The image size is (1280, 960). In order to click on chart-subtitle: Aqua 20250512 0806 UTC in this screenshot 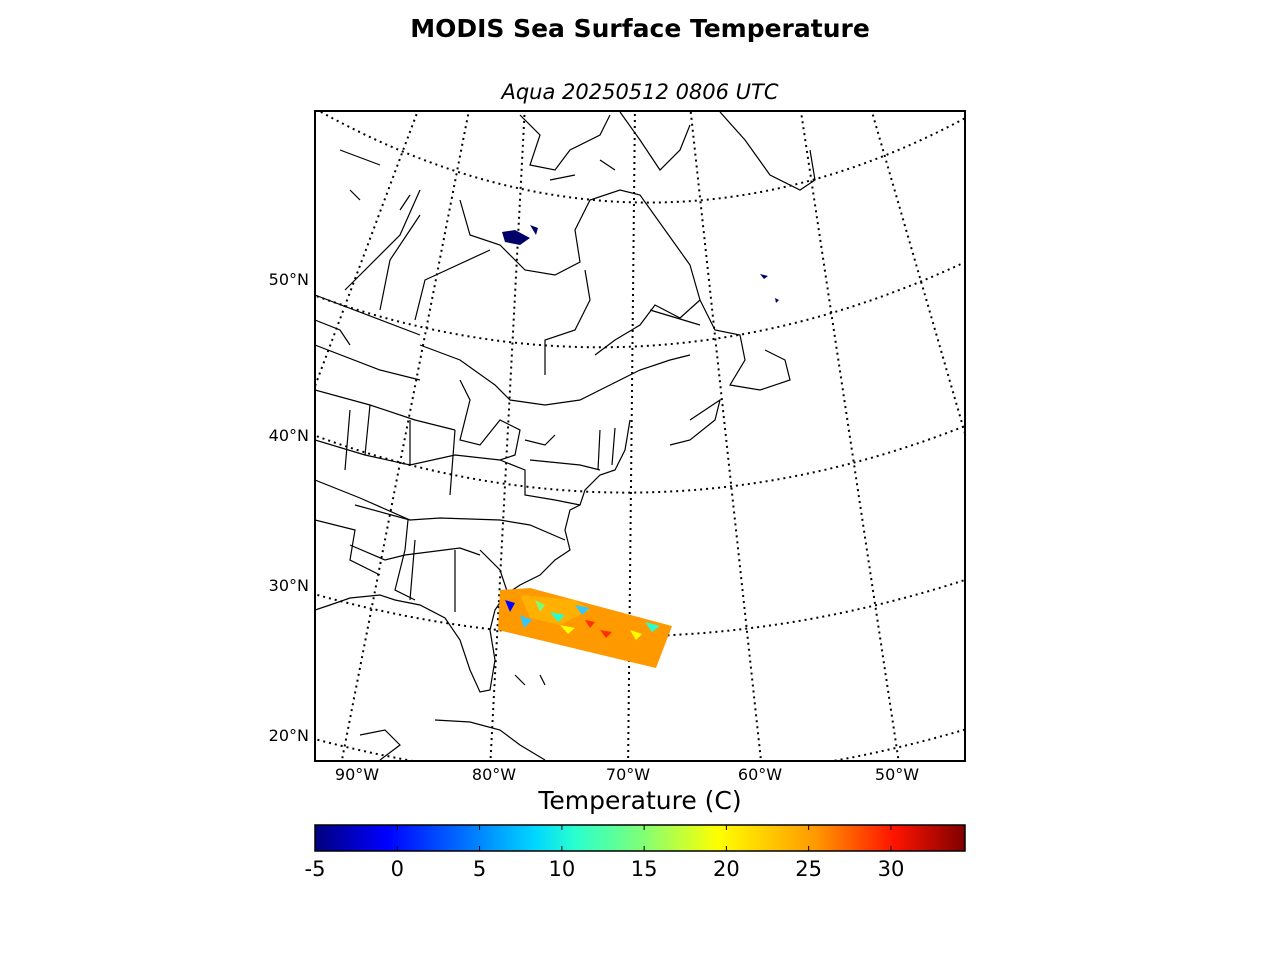, I will do `click(640, 92)`.